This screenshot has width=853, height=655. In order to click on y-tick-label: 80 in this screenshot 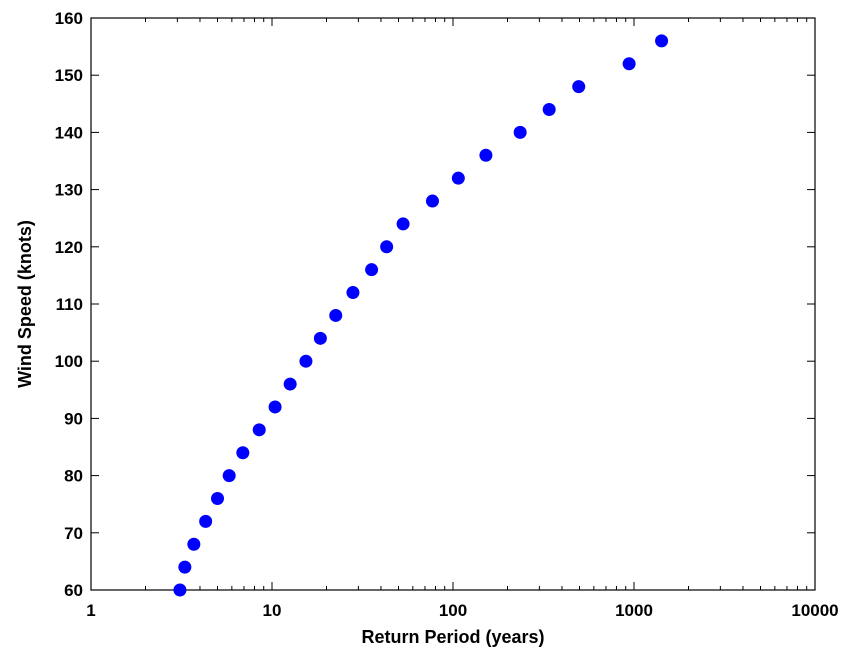, I will do `click(73, 476)`.